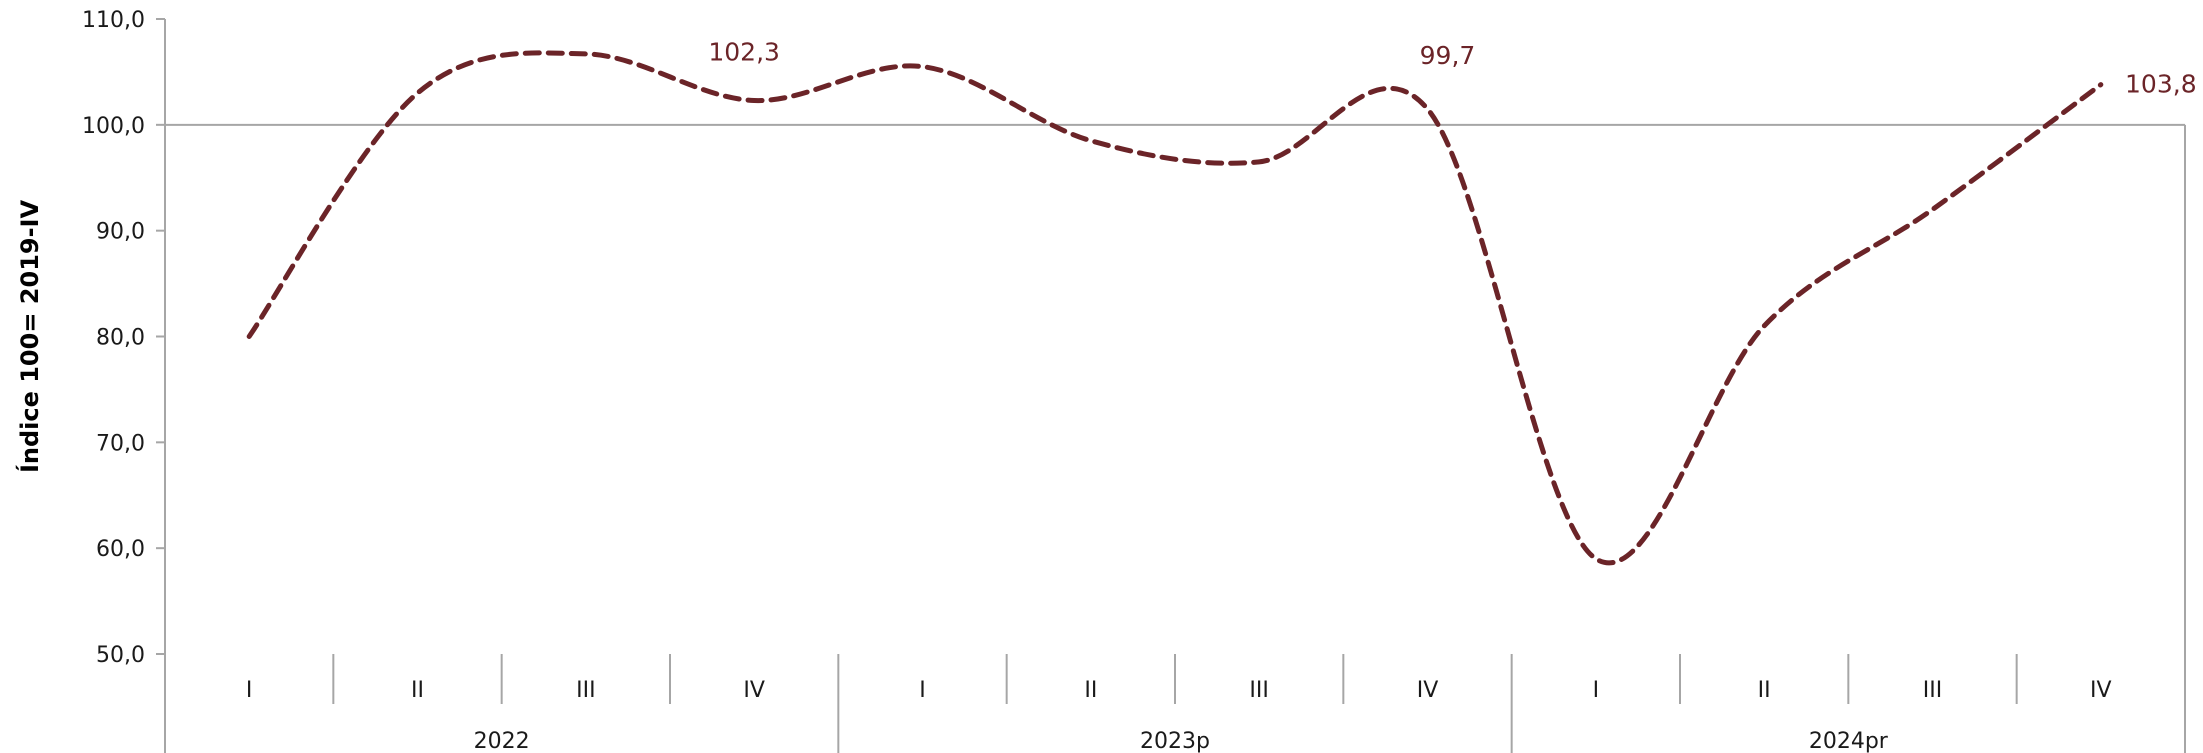 This screenshot has height=753, width=2203. Describe the element at coordinates (1849, 741) in the screenshot. I see `x-group-label: 2024pr` at that location.